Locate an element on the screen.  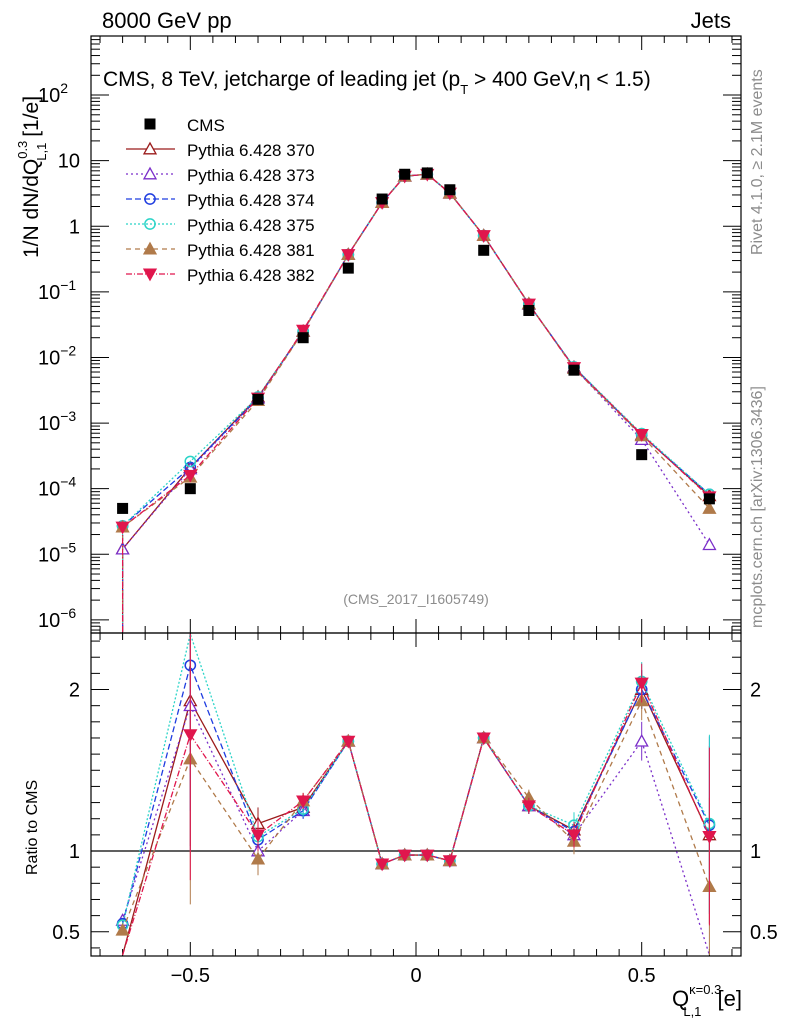
y-tick-label: 10⁻² is located at coordinates (57, 355).